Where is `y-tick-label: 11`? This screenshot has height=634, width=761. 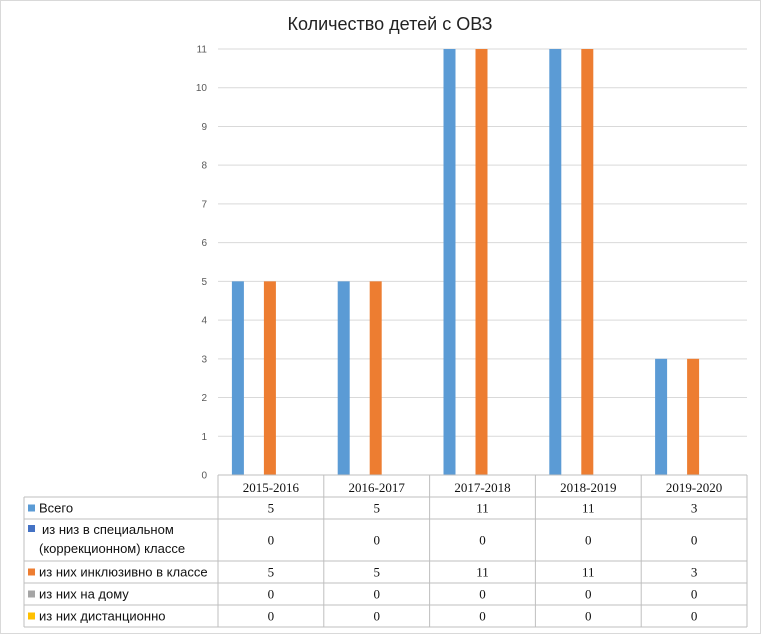
y-tick-label: 11 is located at coordinates (202, 50).